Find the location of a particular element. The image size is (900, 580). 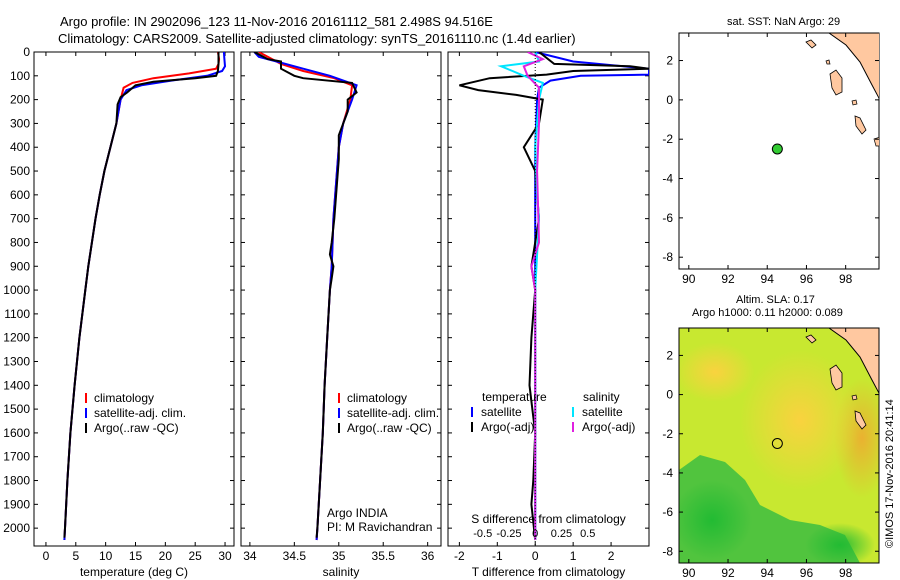

float-annotation: Argo INDIA is located at coordinates (357, 513).